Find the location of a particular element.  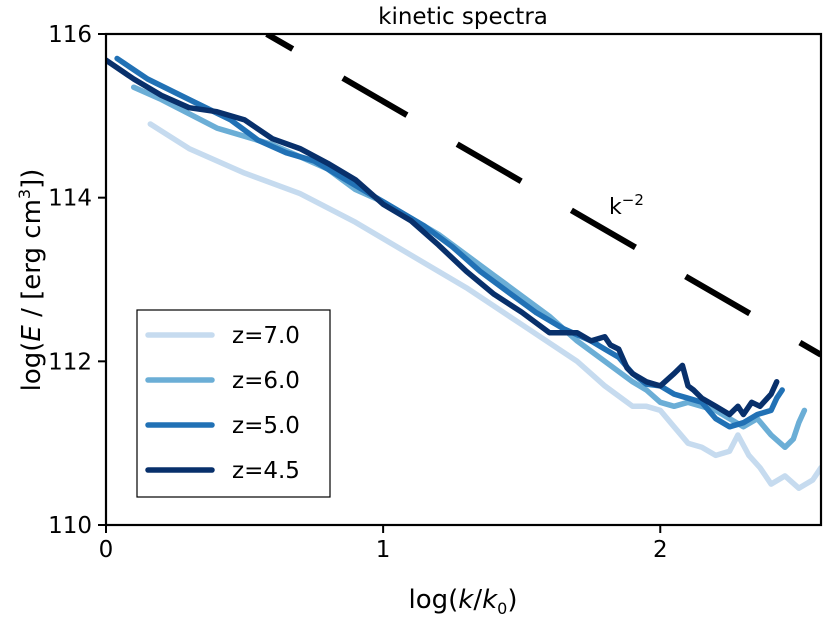

legend-items: z=7.0 z=6.0 z=5.0 z=4.5 is located at coordinates (222, 403).